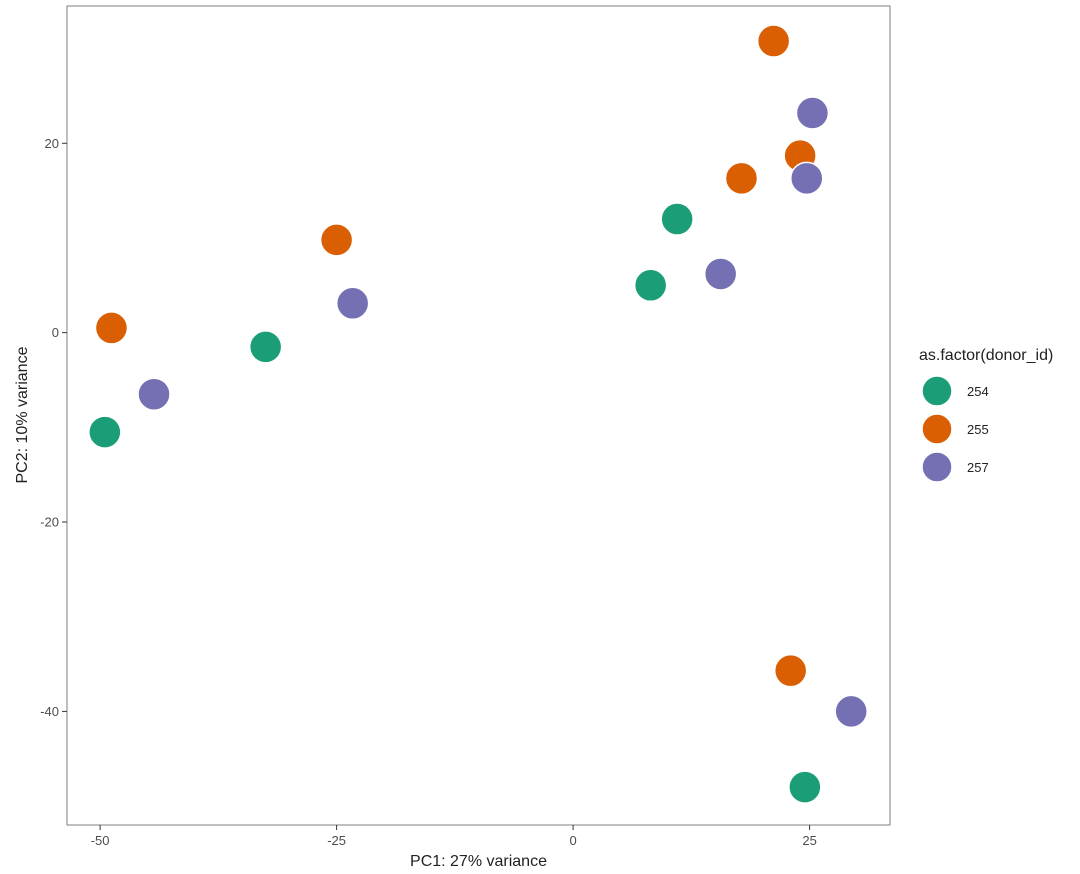 The image size is (1080, 874). Describe the element at coordinates (336, 840) in the screenshot. I see `x-tick-label: -25` at that location.